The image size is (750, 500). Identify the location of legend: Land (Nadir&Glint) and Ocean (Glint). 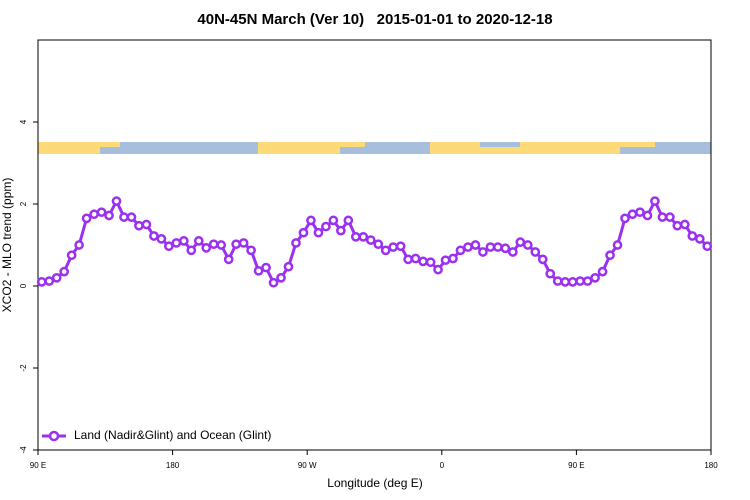
(156, 435).